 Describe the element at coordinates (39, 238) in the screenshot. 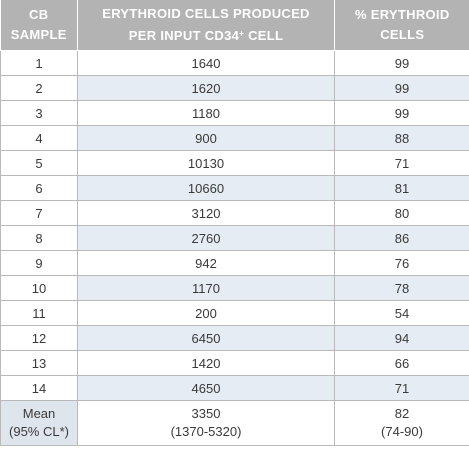

I see `sample-cell: 8` at that location.